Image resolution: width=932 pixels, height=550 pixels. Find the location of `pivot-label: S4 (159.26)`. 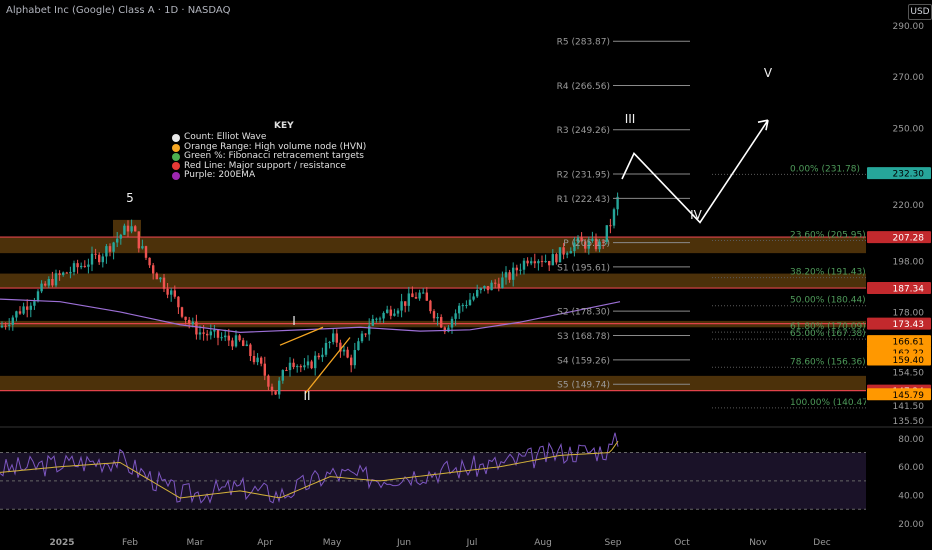

pivot-label: S4 (159.26) is located at coordinates (583, 361).